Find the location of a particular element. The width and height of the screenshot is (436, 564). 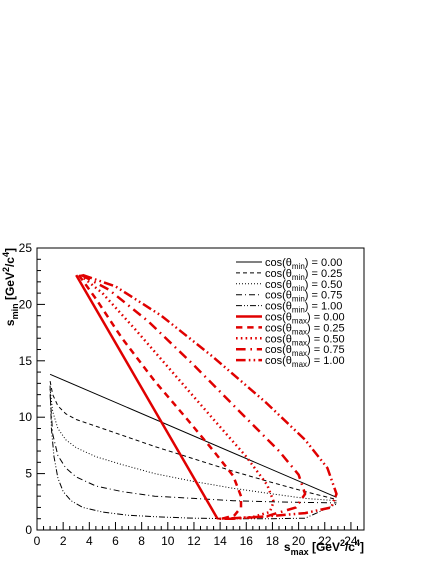

x-tick-label: 10 is located at coordinates (168, 541).